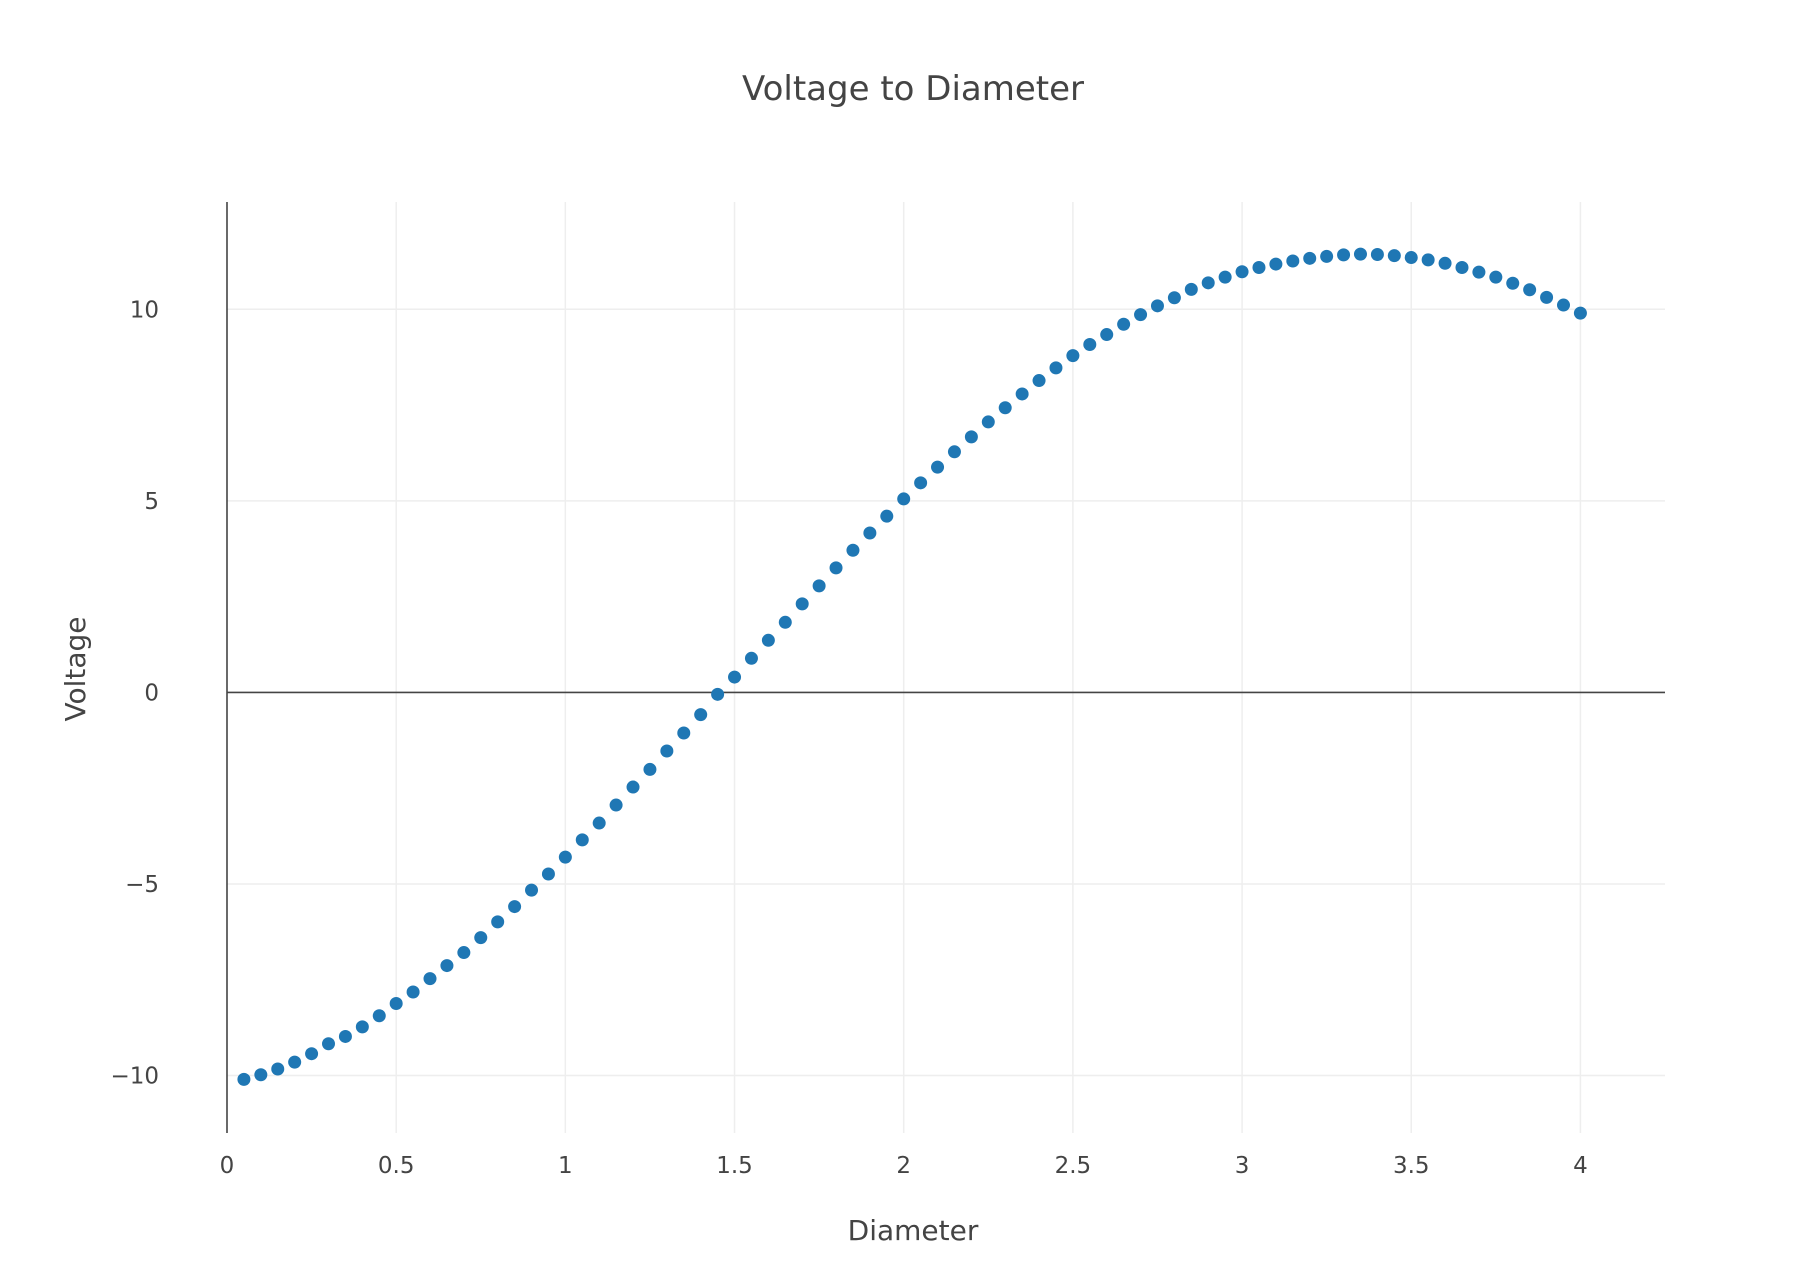  I want to click on x-tick-label: 1, so click(565, 1166).